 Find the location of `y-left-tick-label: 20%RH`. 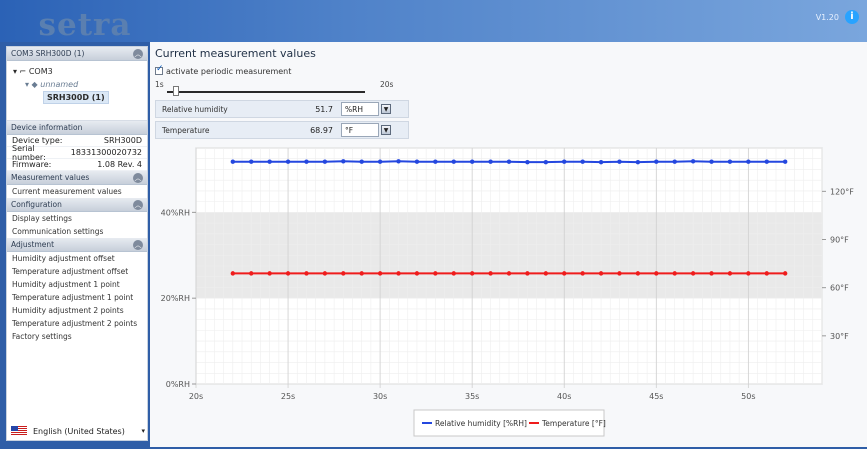

y-left-tick-label: 20%RH is located at coordinates (175, 298).